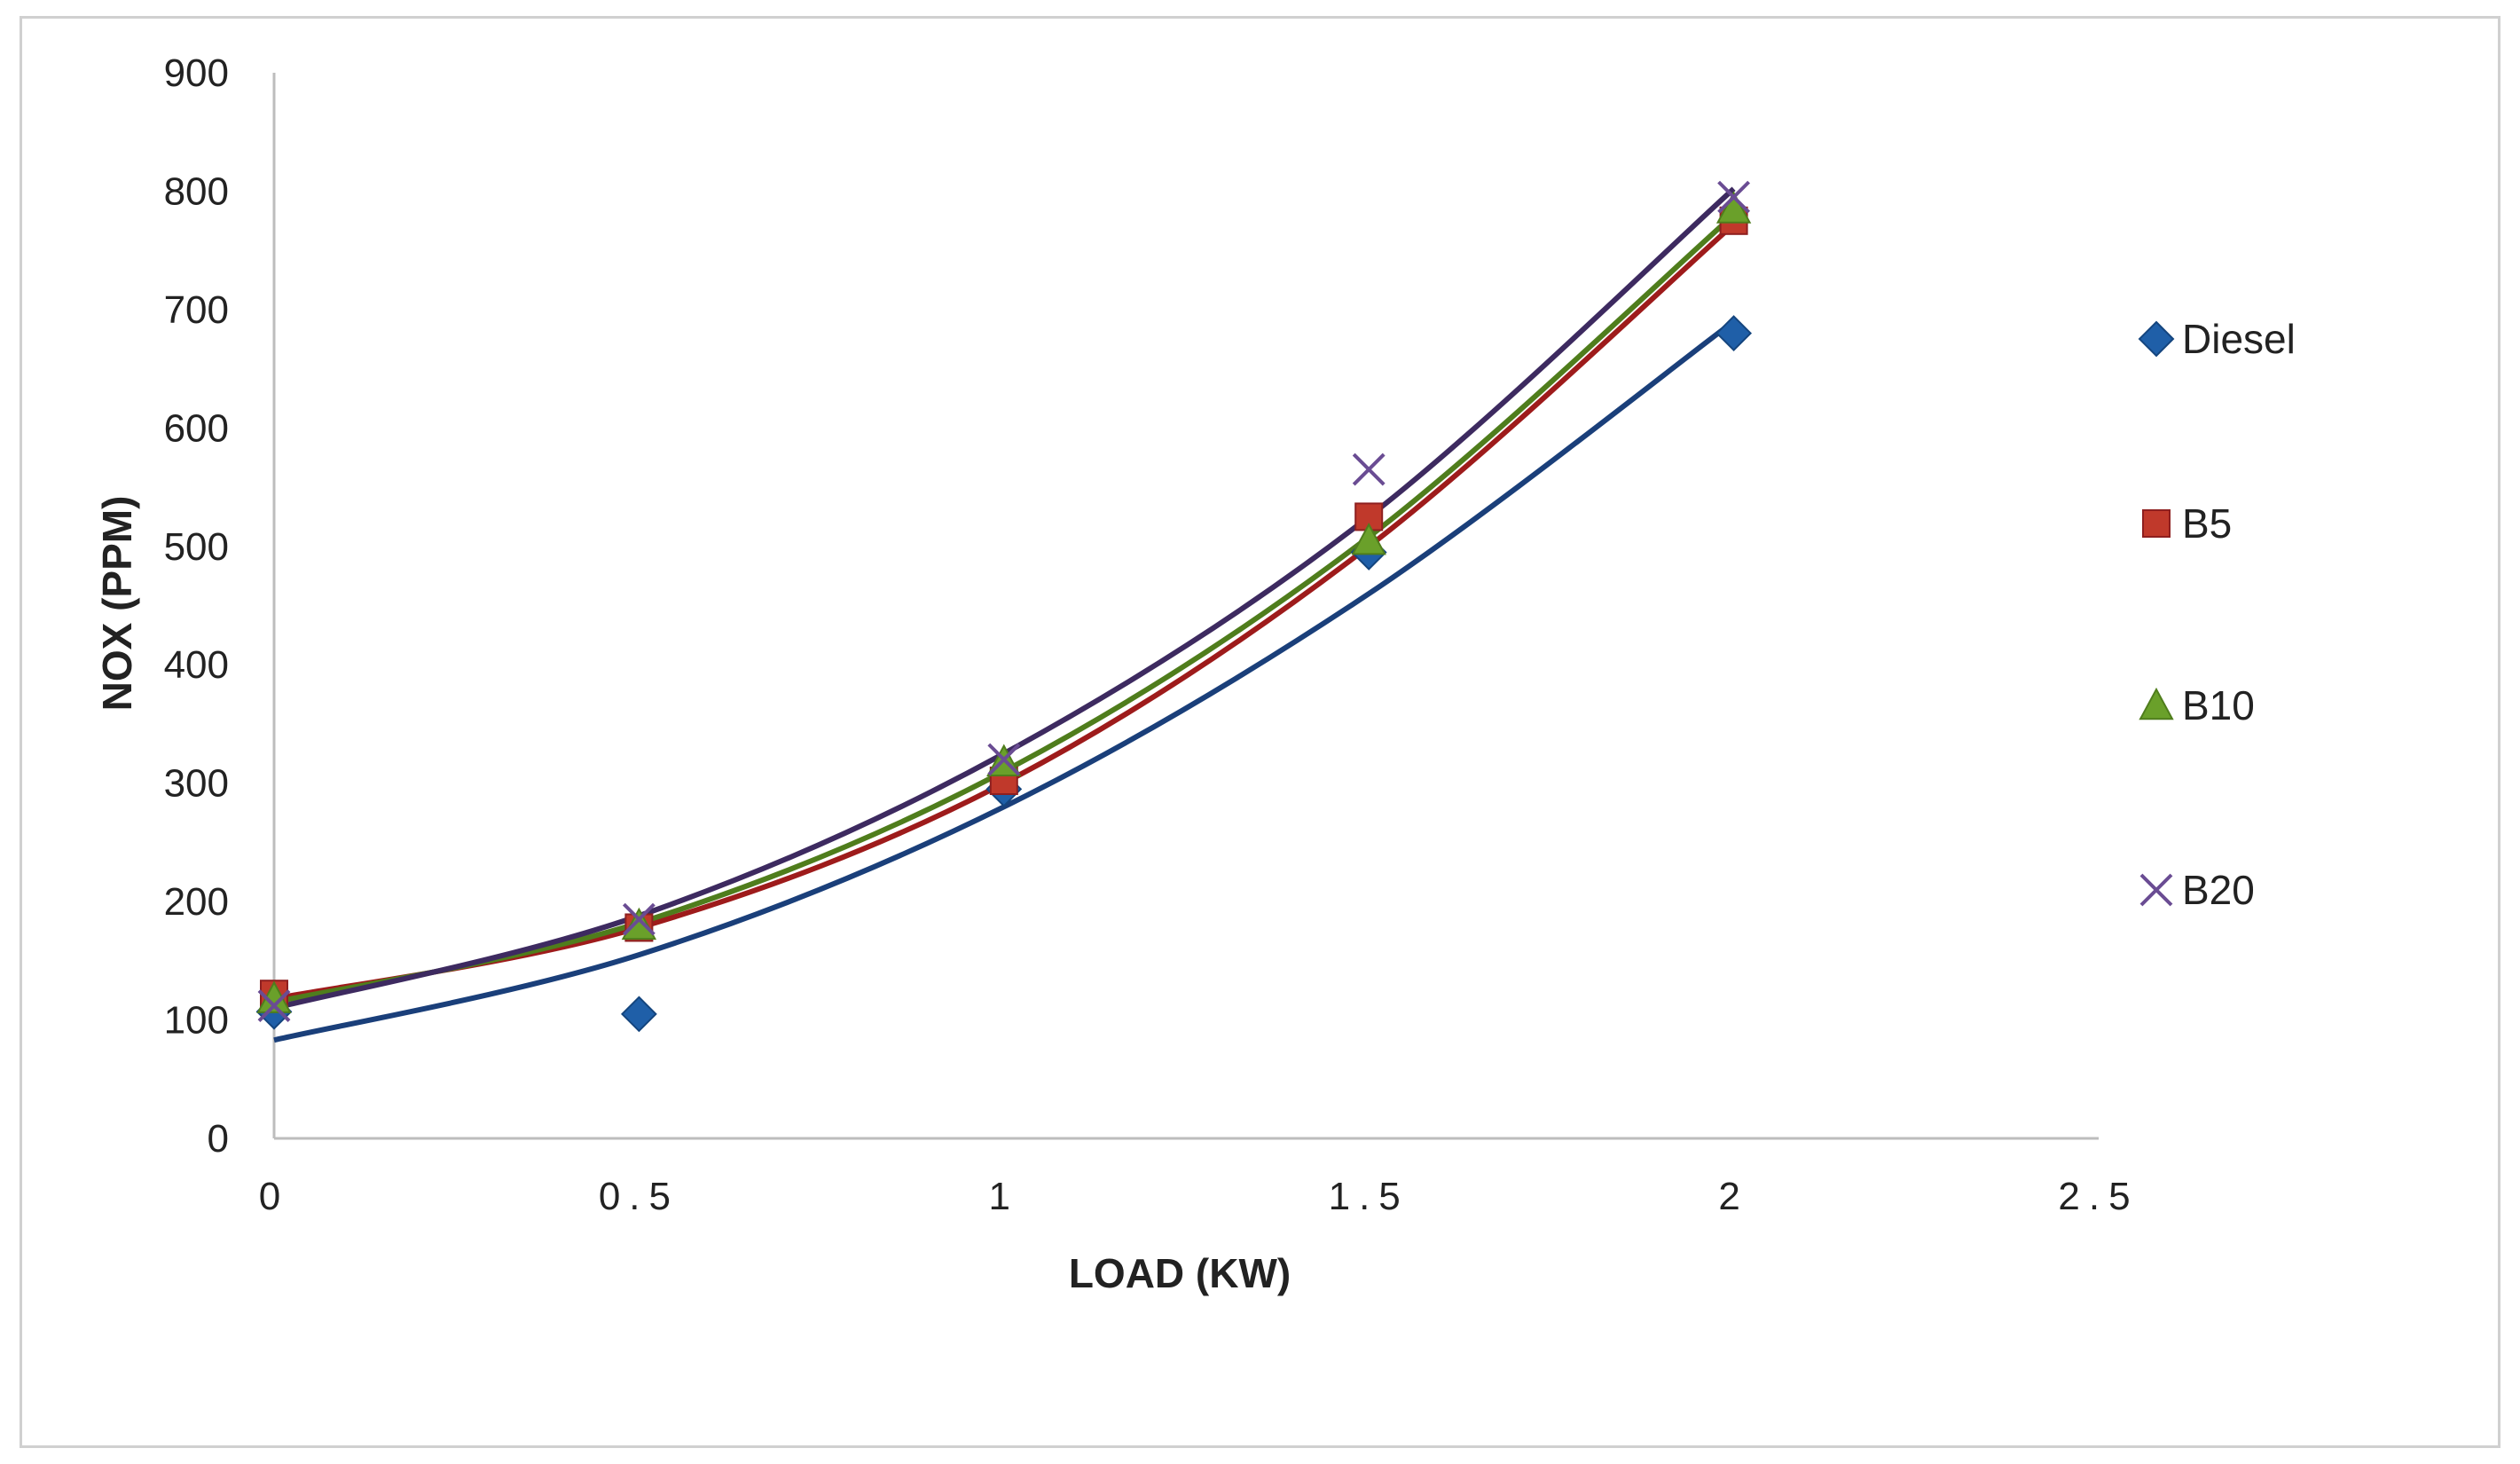  What do you see at coordinates (2156, 523) in the screenshot?
I see `legend-marker-b5` at bounding box center [2156, 523].